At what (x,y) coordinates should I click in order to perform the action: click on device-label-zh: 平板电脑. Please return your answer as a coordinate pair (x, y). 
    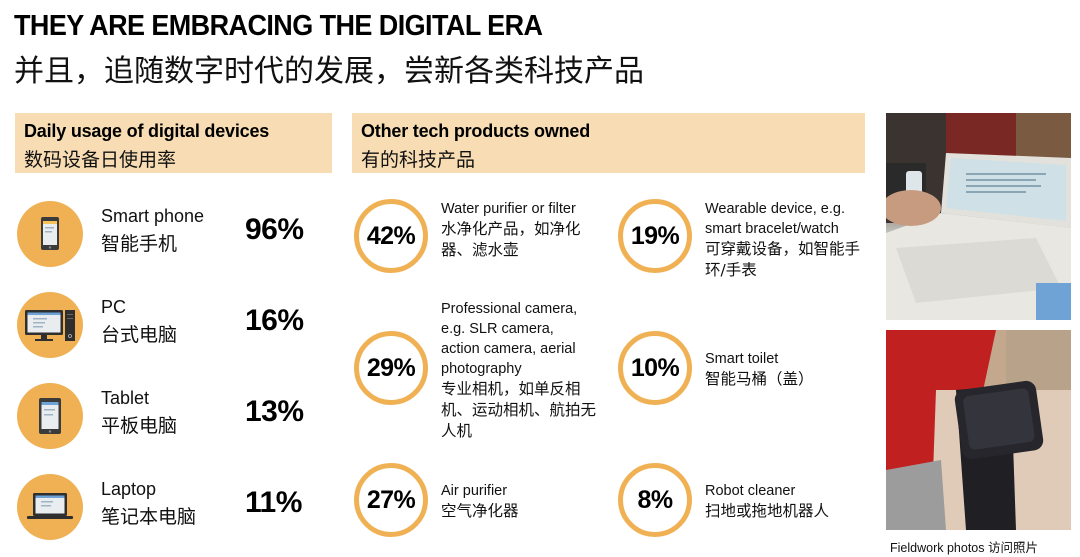
    Looking at the image, I should click on (139, 426).